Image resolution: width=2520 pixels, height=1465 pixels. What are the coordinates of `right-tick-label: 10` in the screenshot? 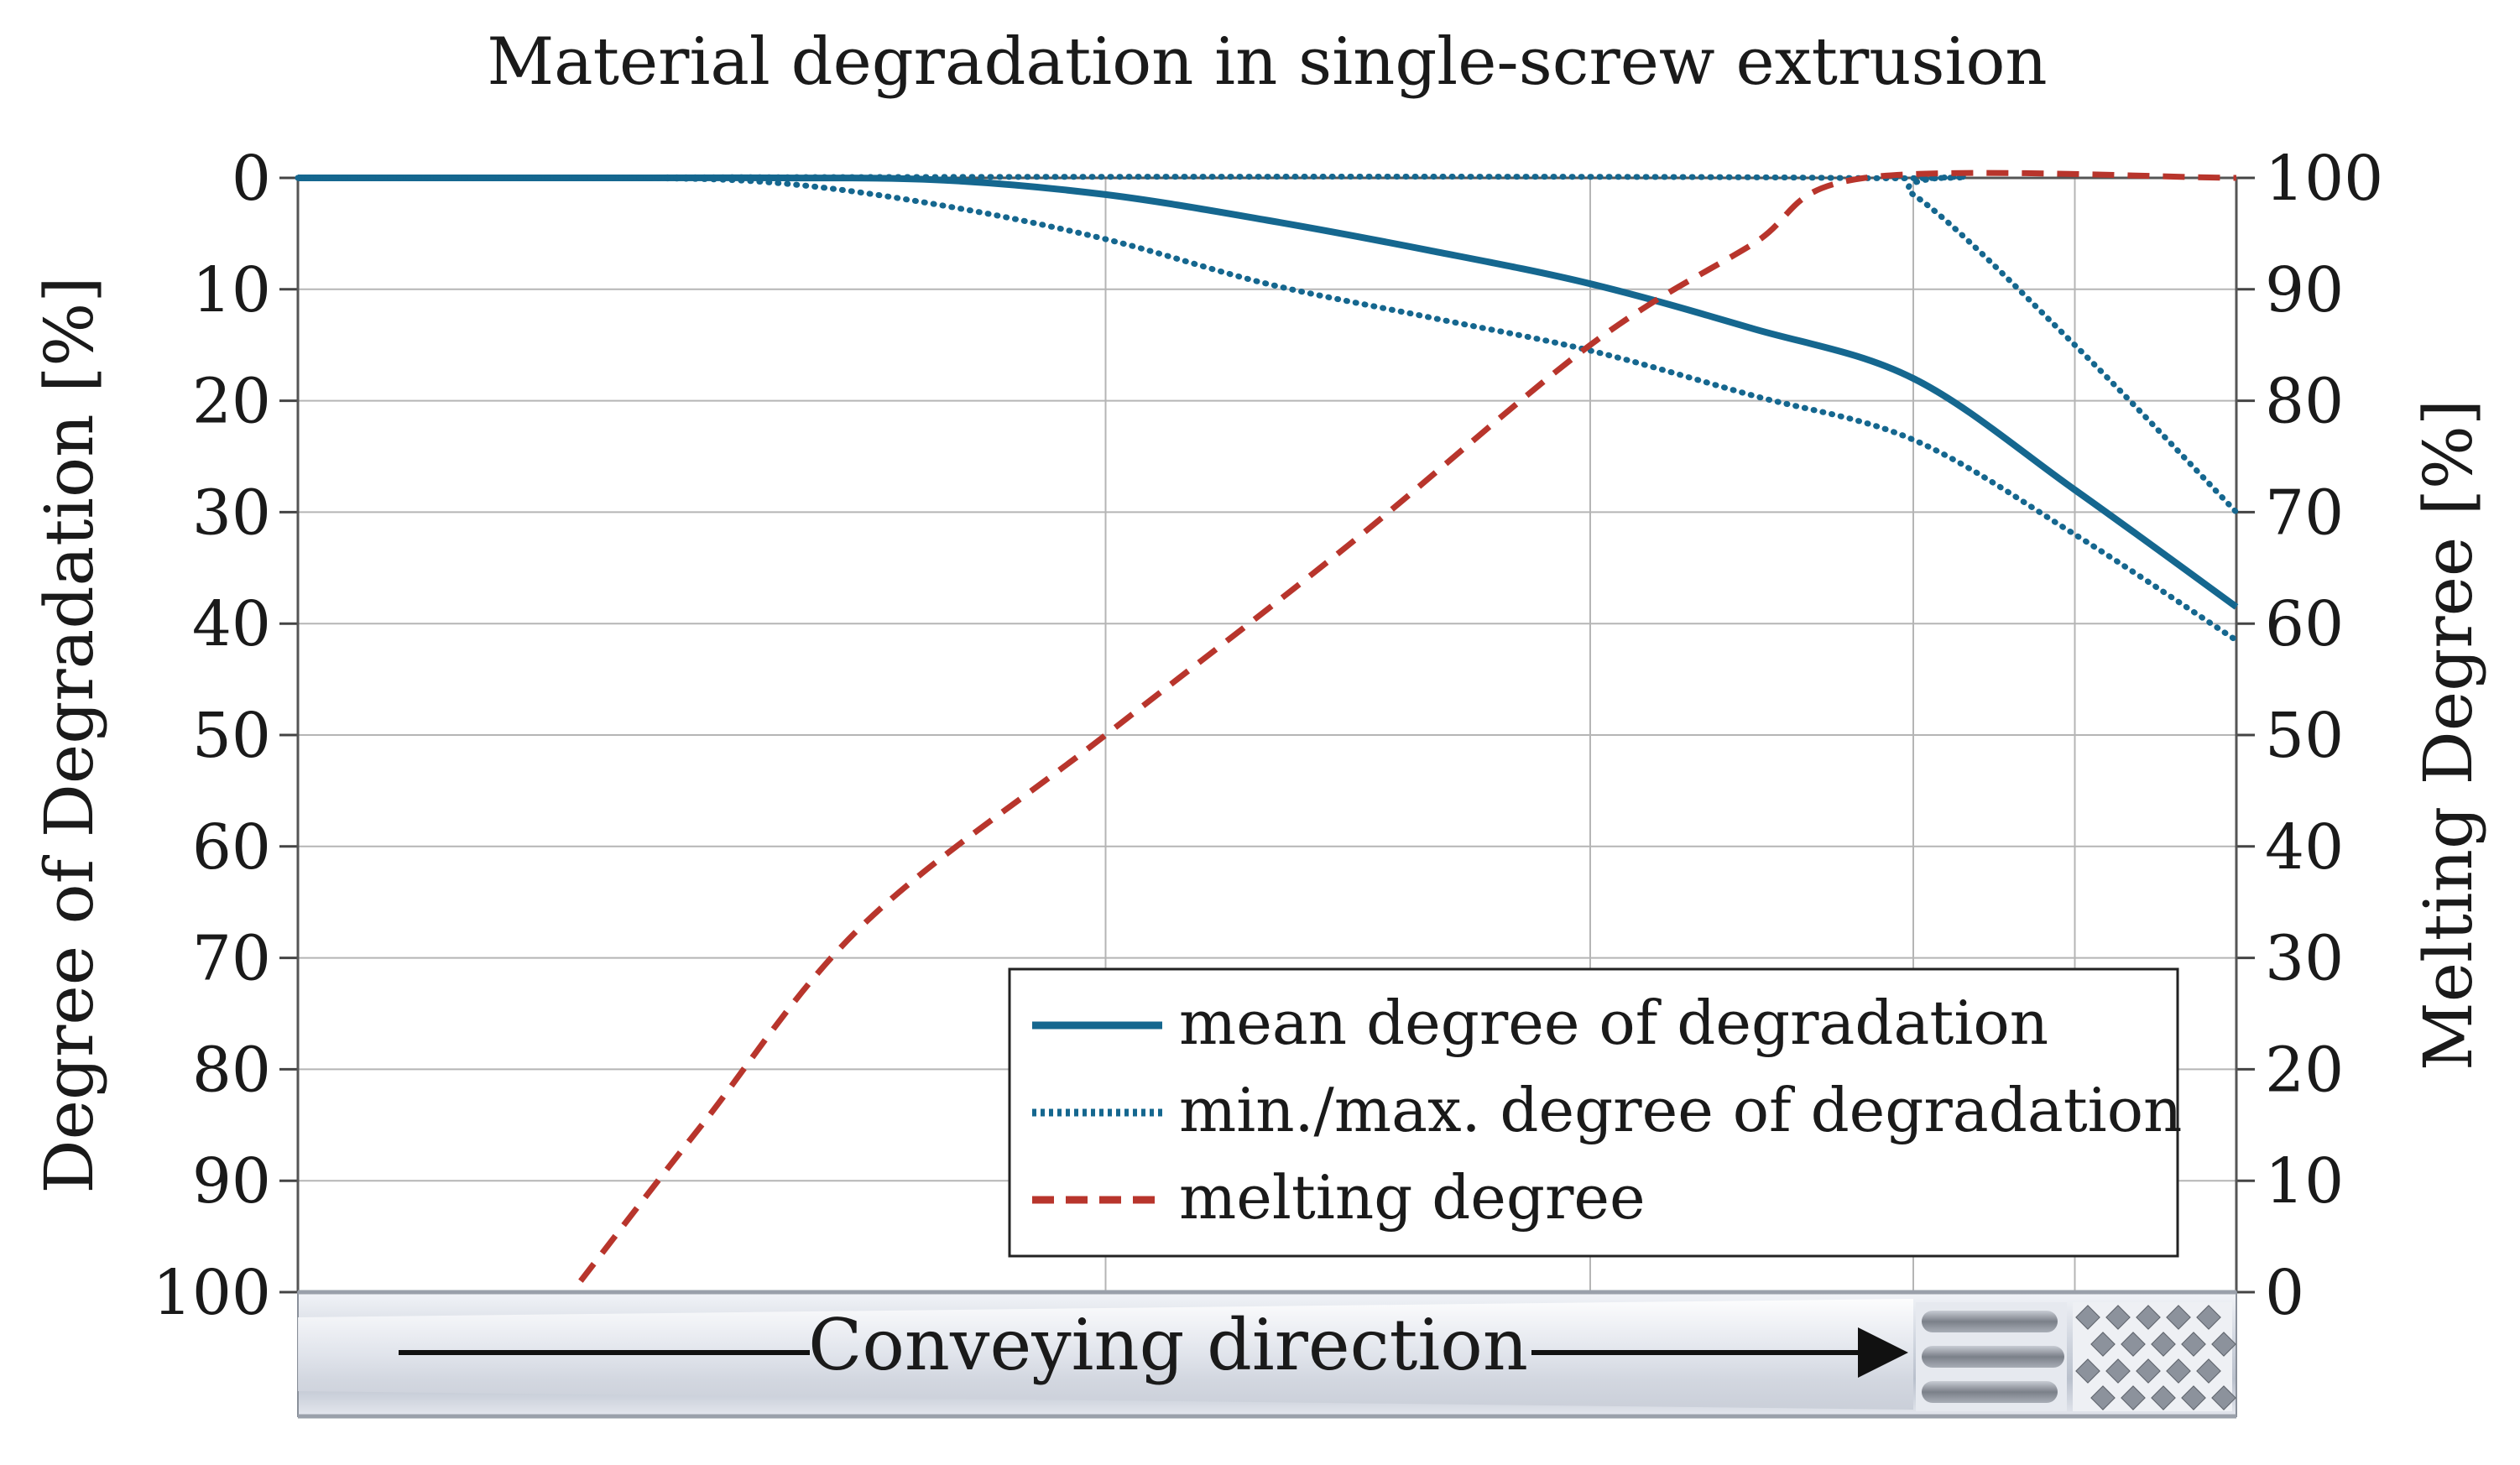 It's located at (2304, 1181).